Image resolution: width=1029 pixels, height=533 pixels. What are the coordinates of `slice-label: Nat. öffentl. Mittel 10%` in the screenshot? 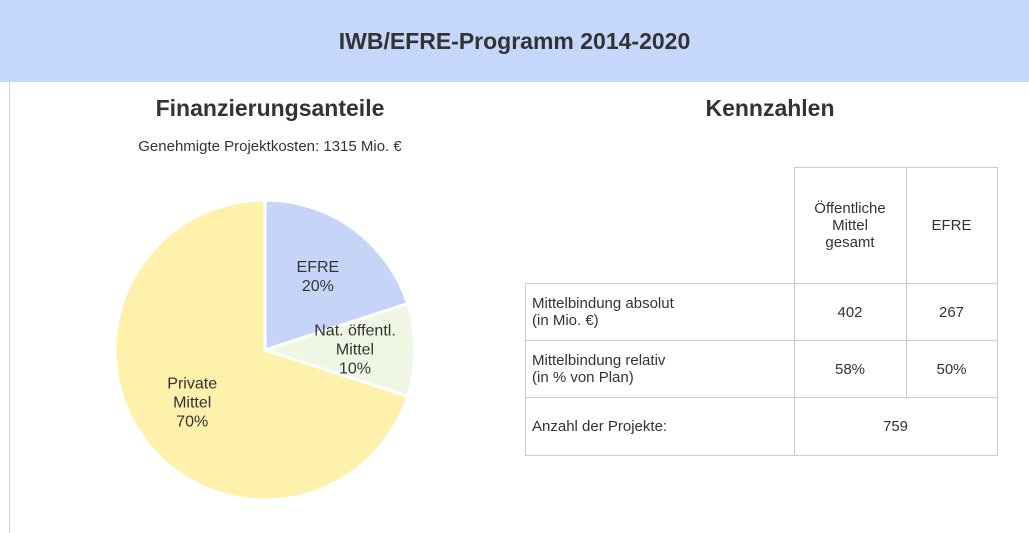 It's located at (355, 350).